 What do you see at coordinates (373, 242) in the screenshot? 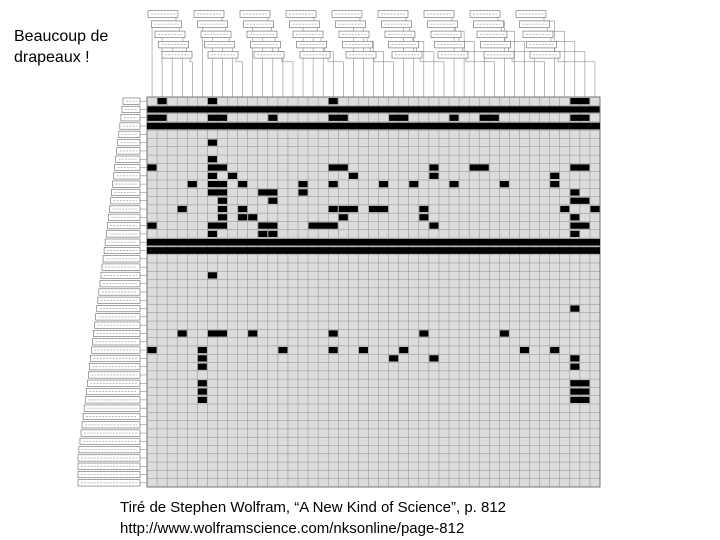
I see `black-row` at bounding box center [373, 242].